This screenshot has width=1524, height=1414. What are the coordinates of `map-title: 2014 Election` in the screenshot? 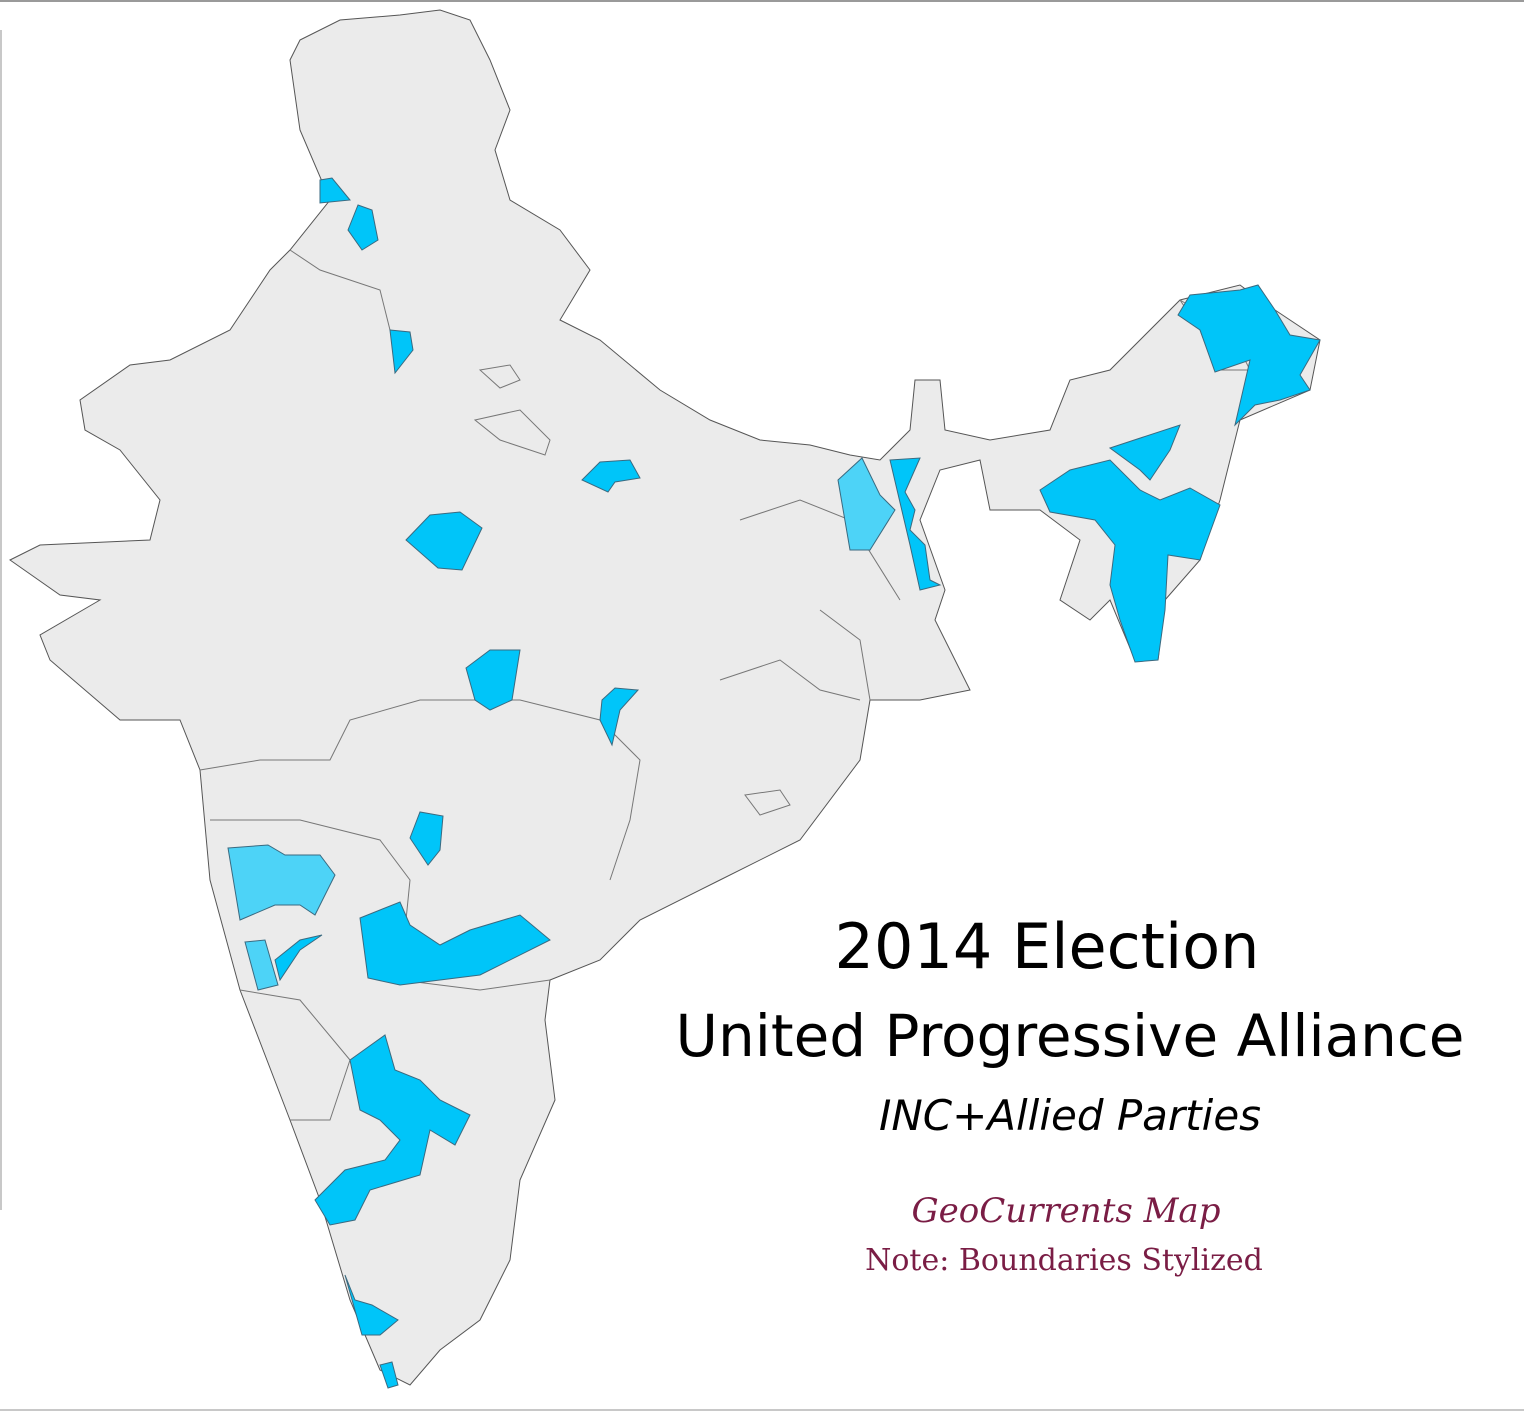 It's located at (1047, 946).